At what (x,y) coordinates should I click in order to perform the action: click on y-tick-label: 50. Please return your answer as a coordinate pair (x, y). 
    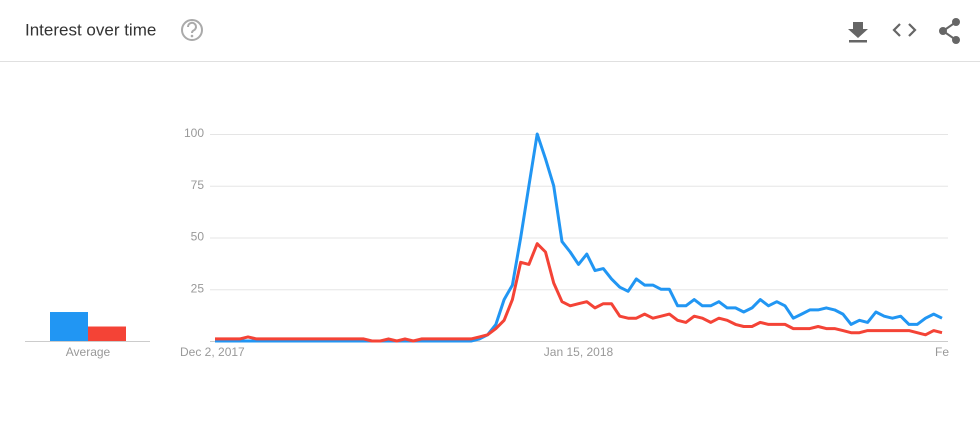
    Looking at the image, I should click on (198, 237).